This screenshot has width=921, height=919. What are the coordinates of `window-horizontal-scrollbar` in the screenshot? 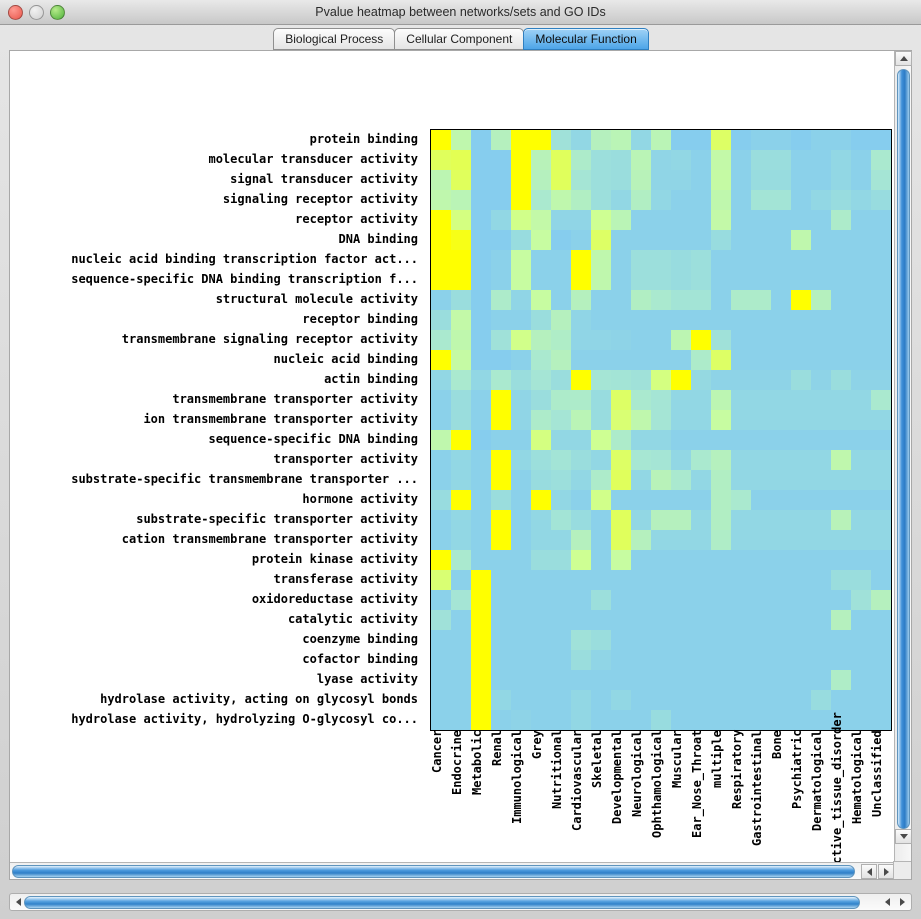 It's located at (460, 902).